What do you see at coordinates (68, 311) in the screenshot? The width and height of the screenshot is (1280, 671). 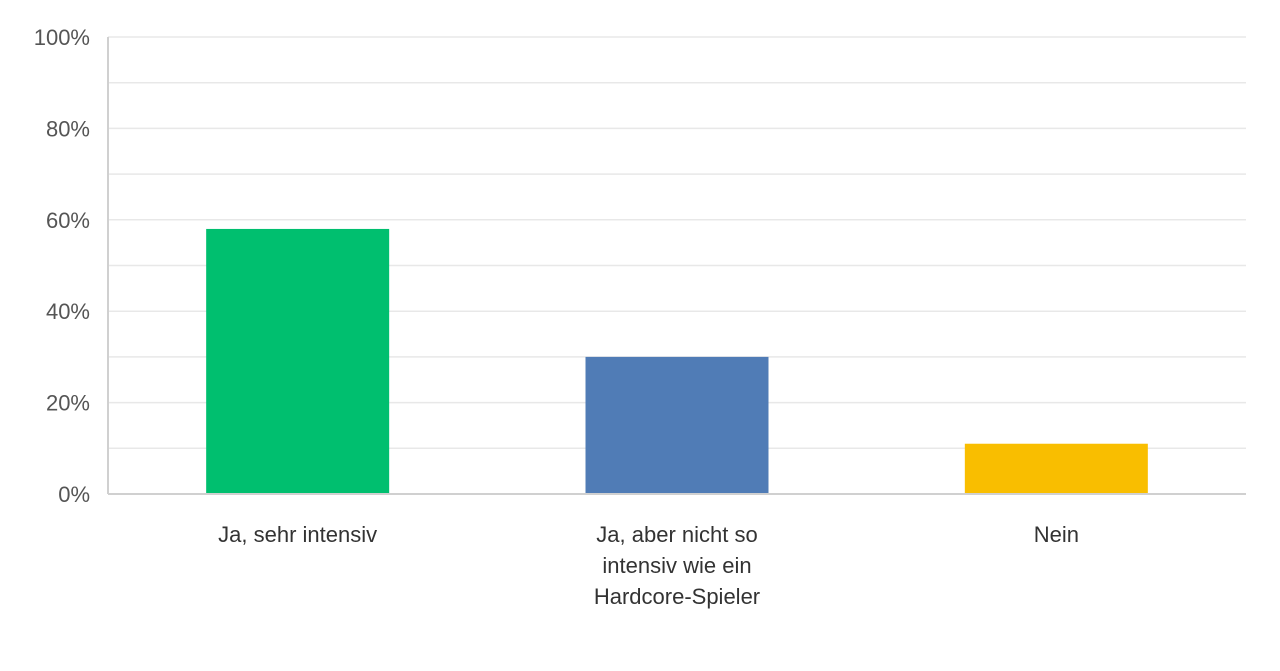 I see `y-tick-label: 40%` at bounding box center [68, 311].